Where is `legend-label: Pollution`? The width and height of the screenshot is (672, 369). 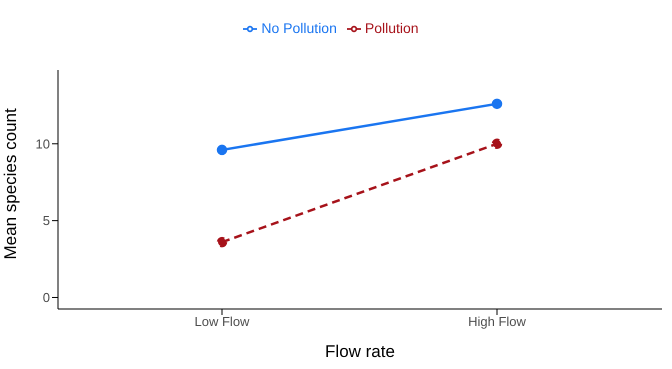 legend-label: Pollution is located at coordinates (391, 28).